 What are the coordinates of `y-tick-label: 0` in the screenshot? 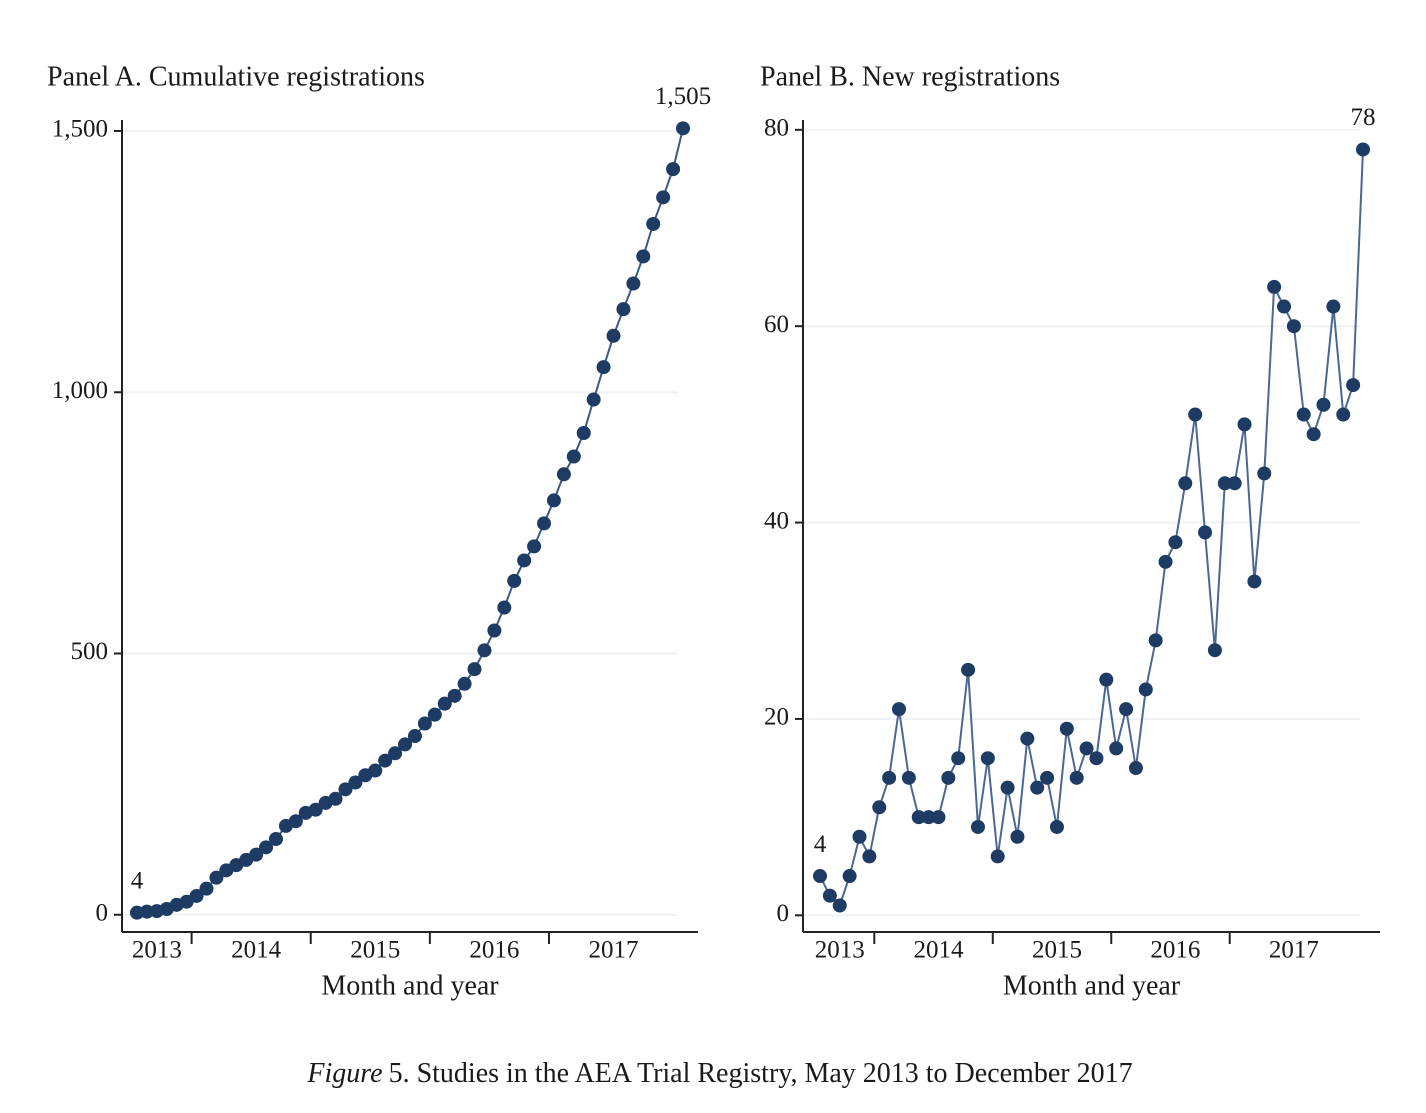 It's located at (783, 913).